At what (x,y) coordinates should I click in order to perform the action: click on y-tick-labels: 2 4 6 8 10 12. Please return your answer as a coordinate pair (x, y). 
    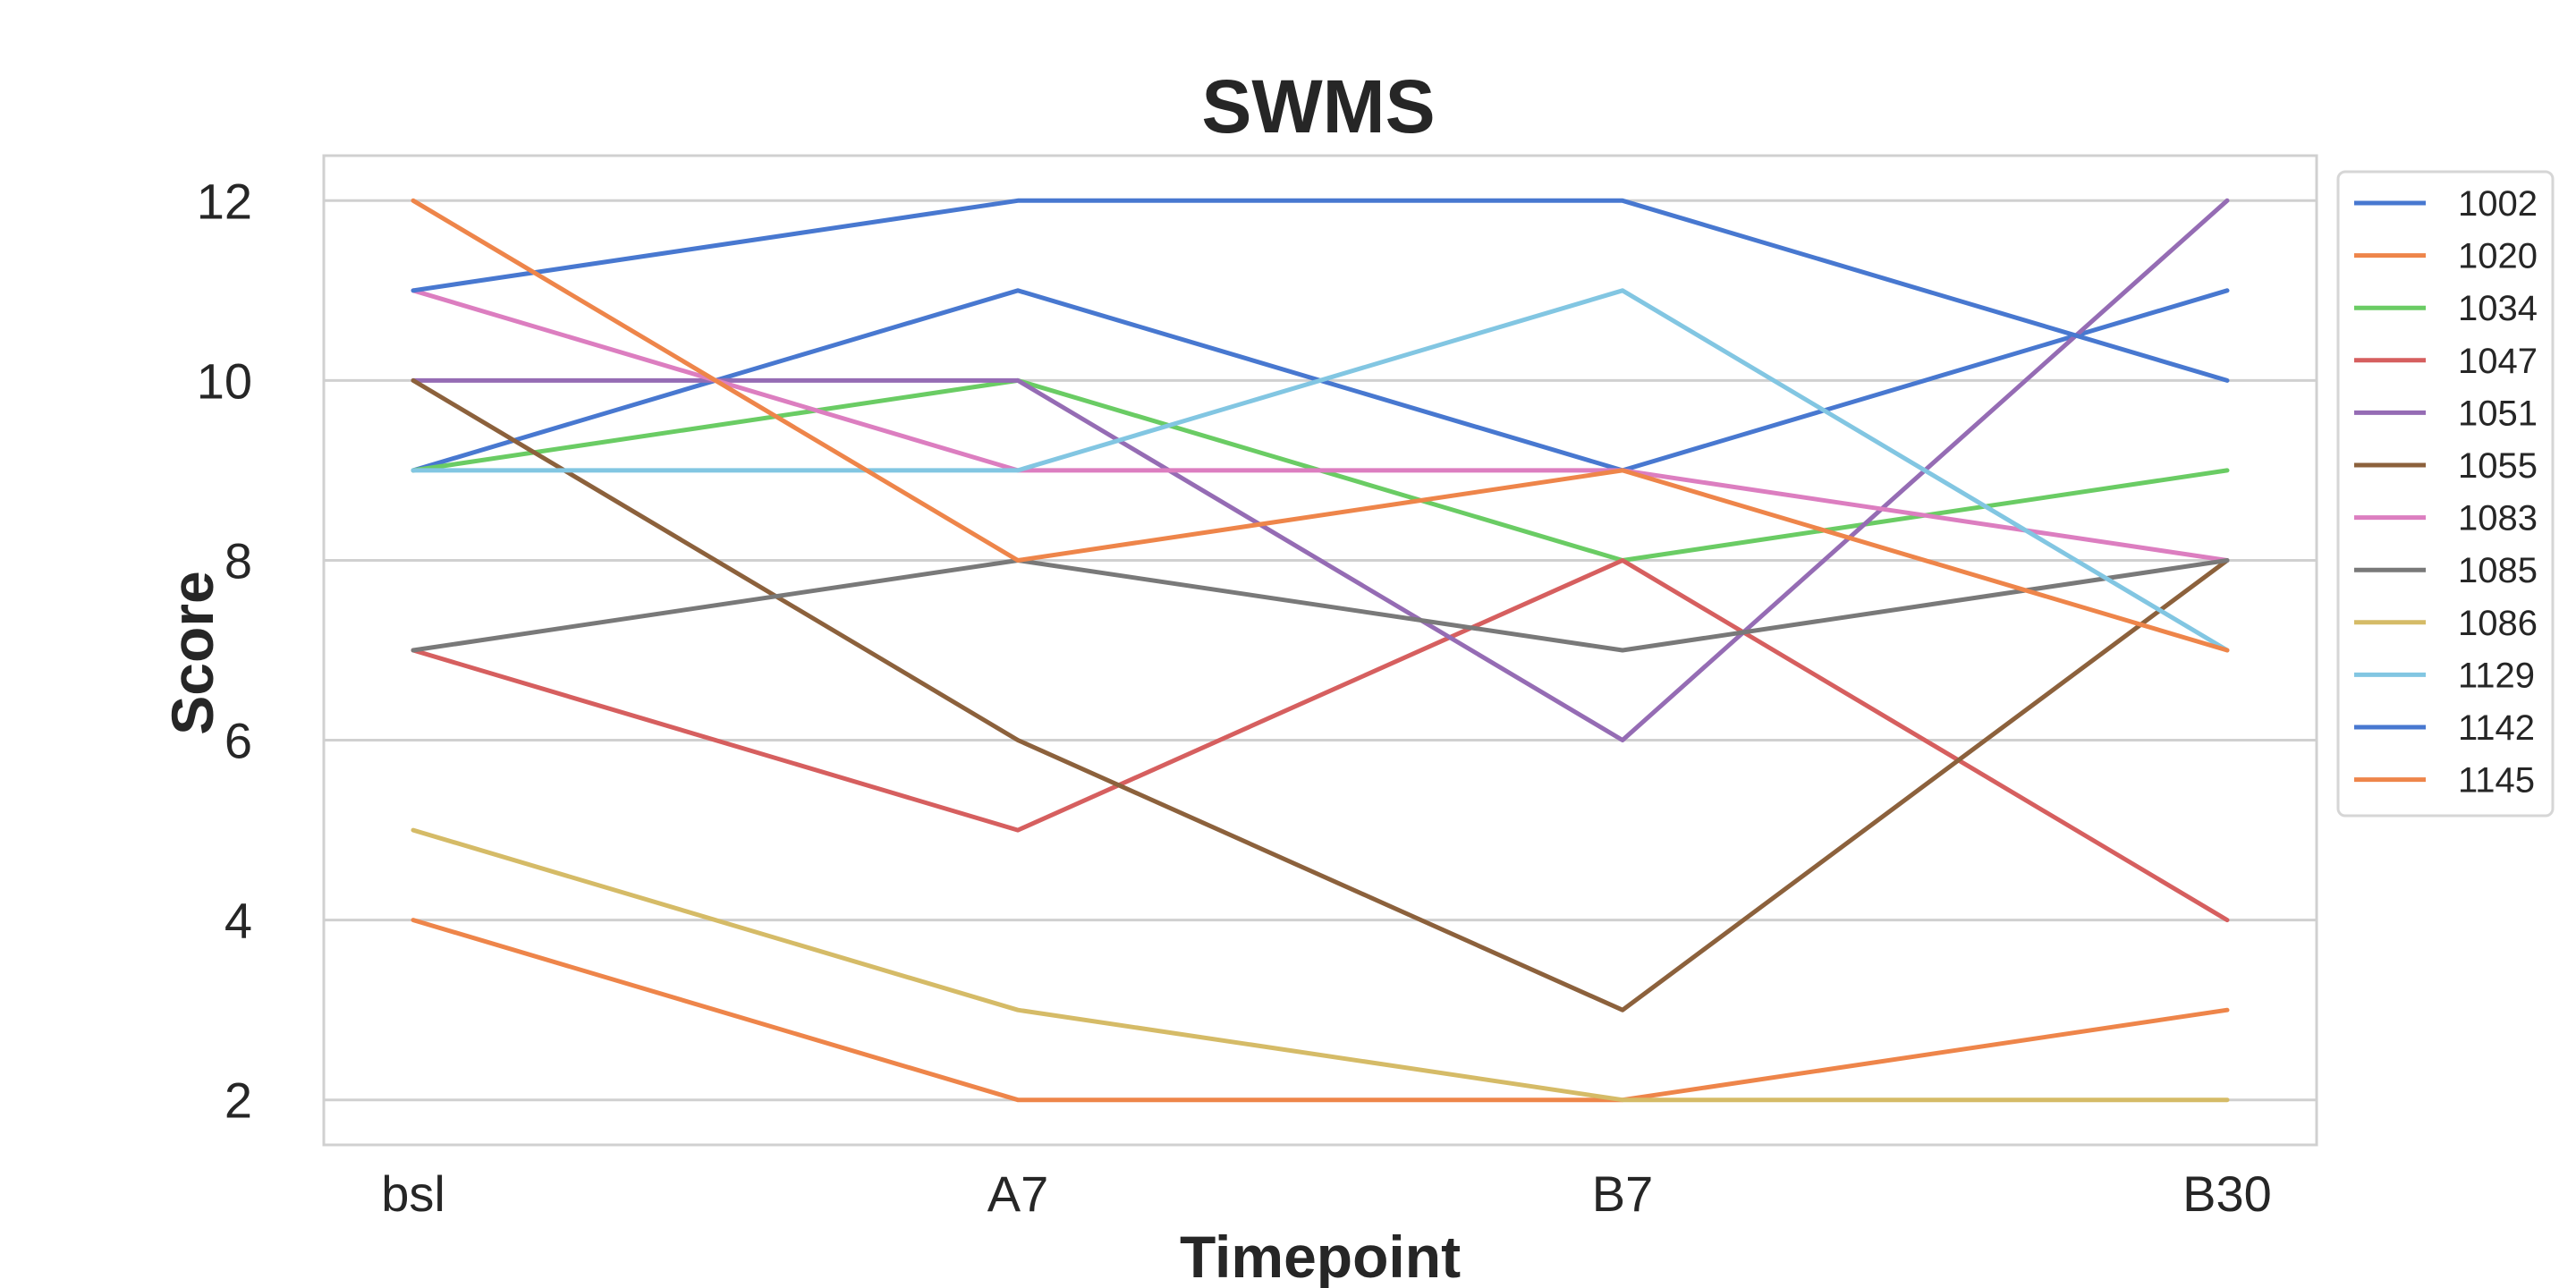
    Looking at the image, I should click on (224, 650).